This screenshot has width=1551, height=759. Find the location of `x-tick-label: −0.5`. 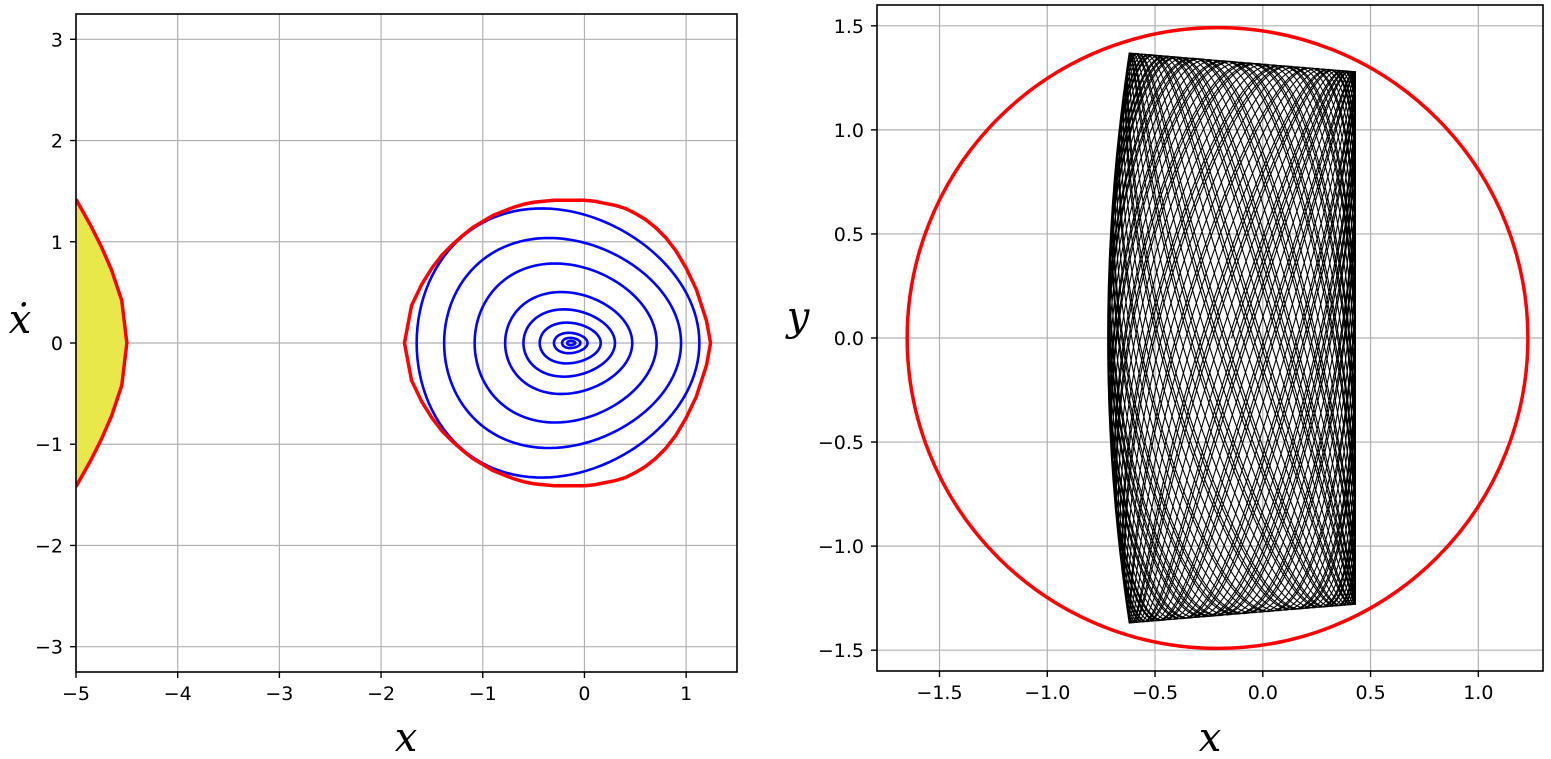

x-tick-label: −0.5 is located at coordinates (1155, 693).